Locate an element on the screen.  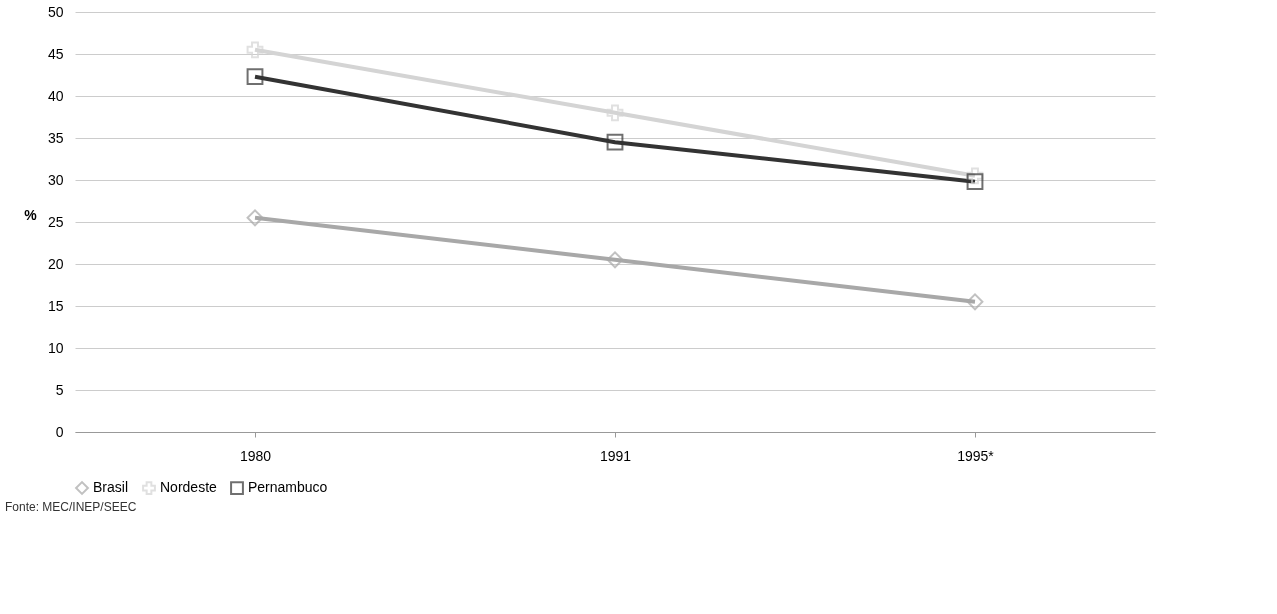
y-tick-label: 40 is located at coordinates (55, 95).